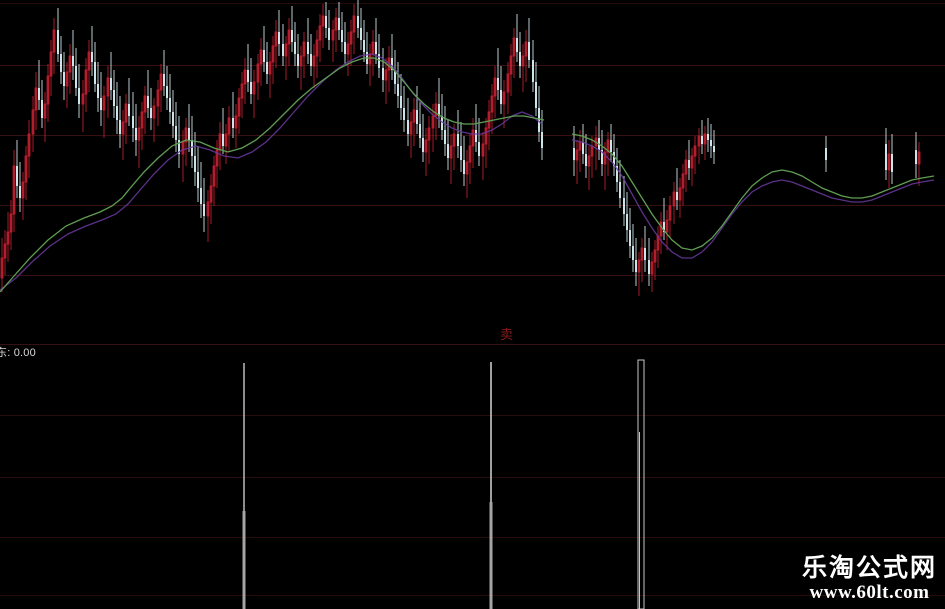  Describe the element at coordinates (869, 578) in the screenshot. I see `watermark: 乐淘公式网 www.60lt.com` at that location.